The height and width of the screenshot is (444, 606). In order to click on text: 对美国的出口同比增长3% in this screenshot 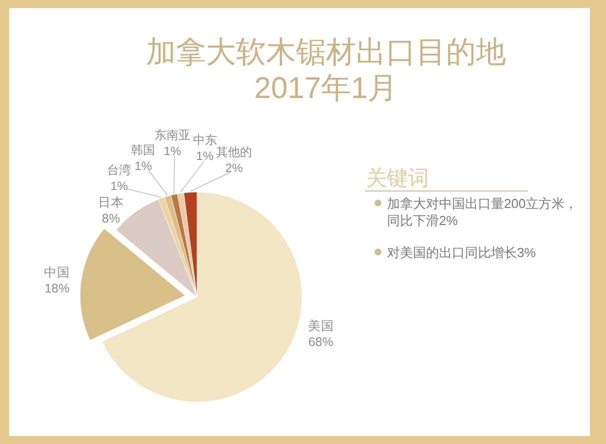, I will do `click(461, 252)`.